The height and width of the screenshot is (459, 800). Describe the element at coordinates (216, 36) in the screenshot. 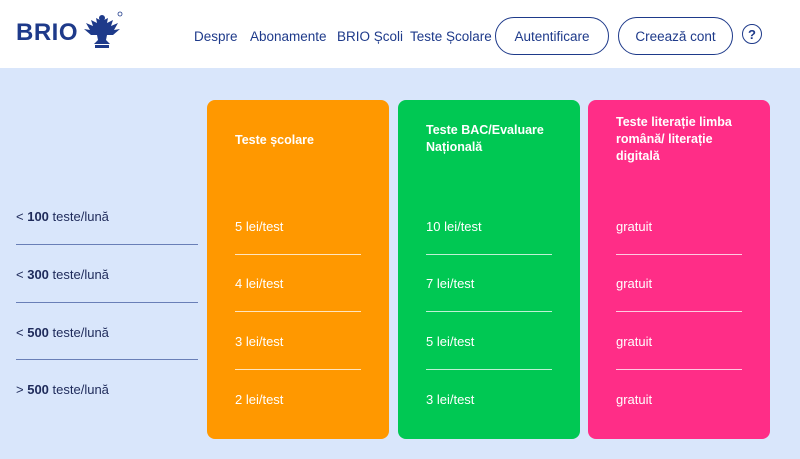

I see `nav-despre: Despre` at that location.